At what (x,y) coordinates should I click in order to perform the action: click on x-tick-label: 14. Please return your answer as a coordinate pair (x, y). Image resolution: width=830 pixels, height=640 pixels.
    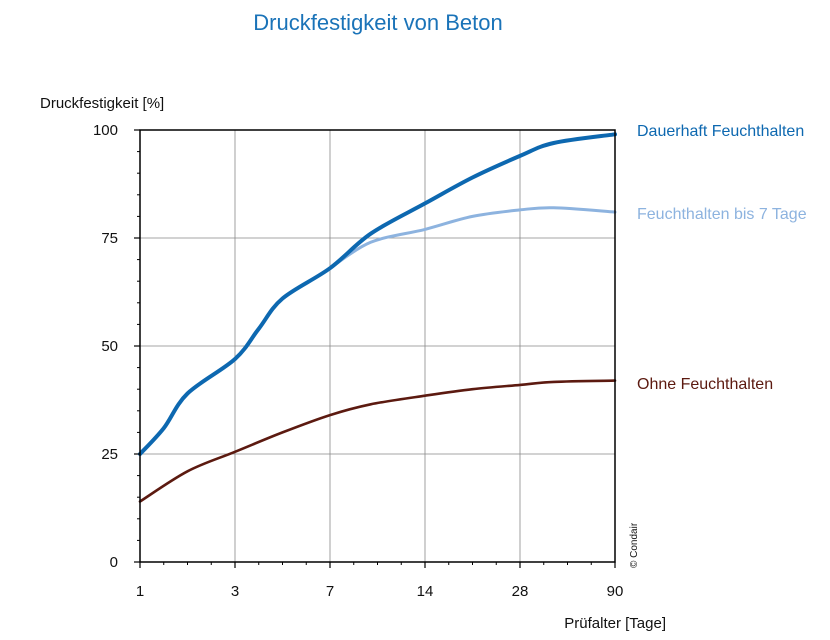
    Looking at the image, I should click on (425, 591).